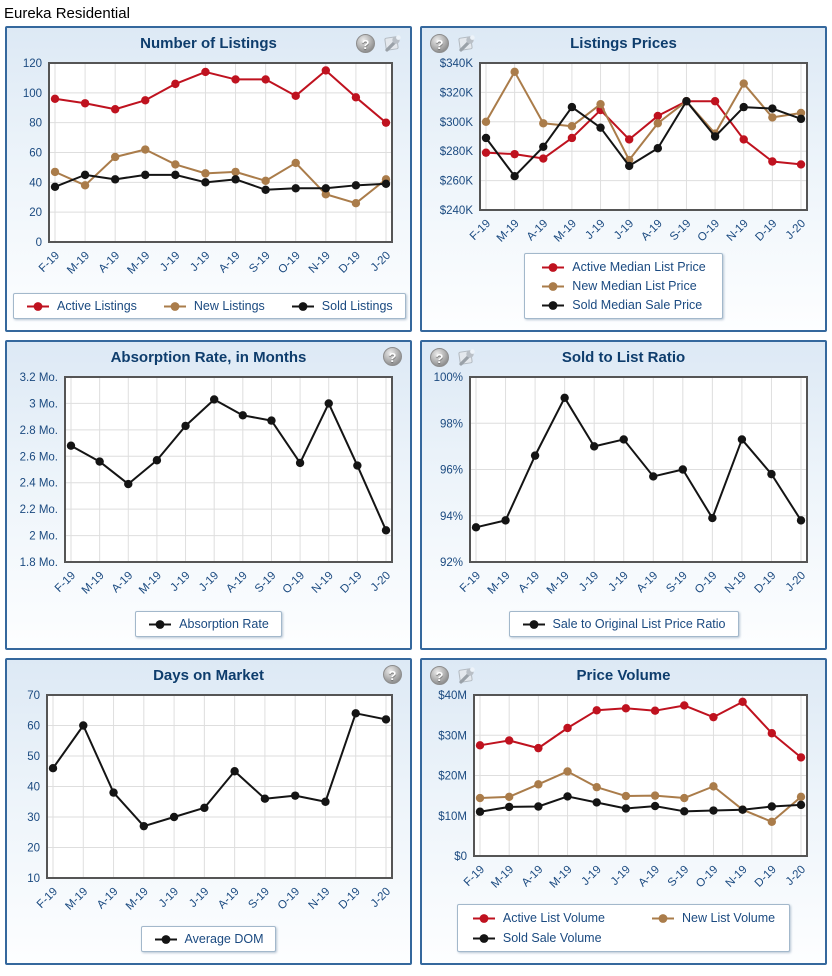 The height and width of the screenshot is (976, 832). What do you see at coordinates (552, 938) in the screenshot?
I see `legend-label: Sold Sale Volume` at bounding box center [552, 938].